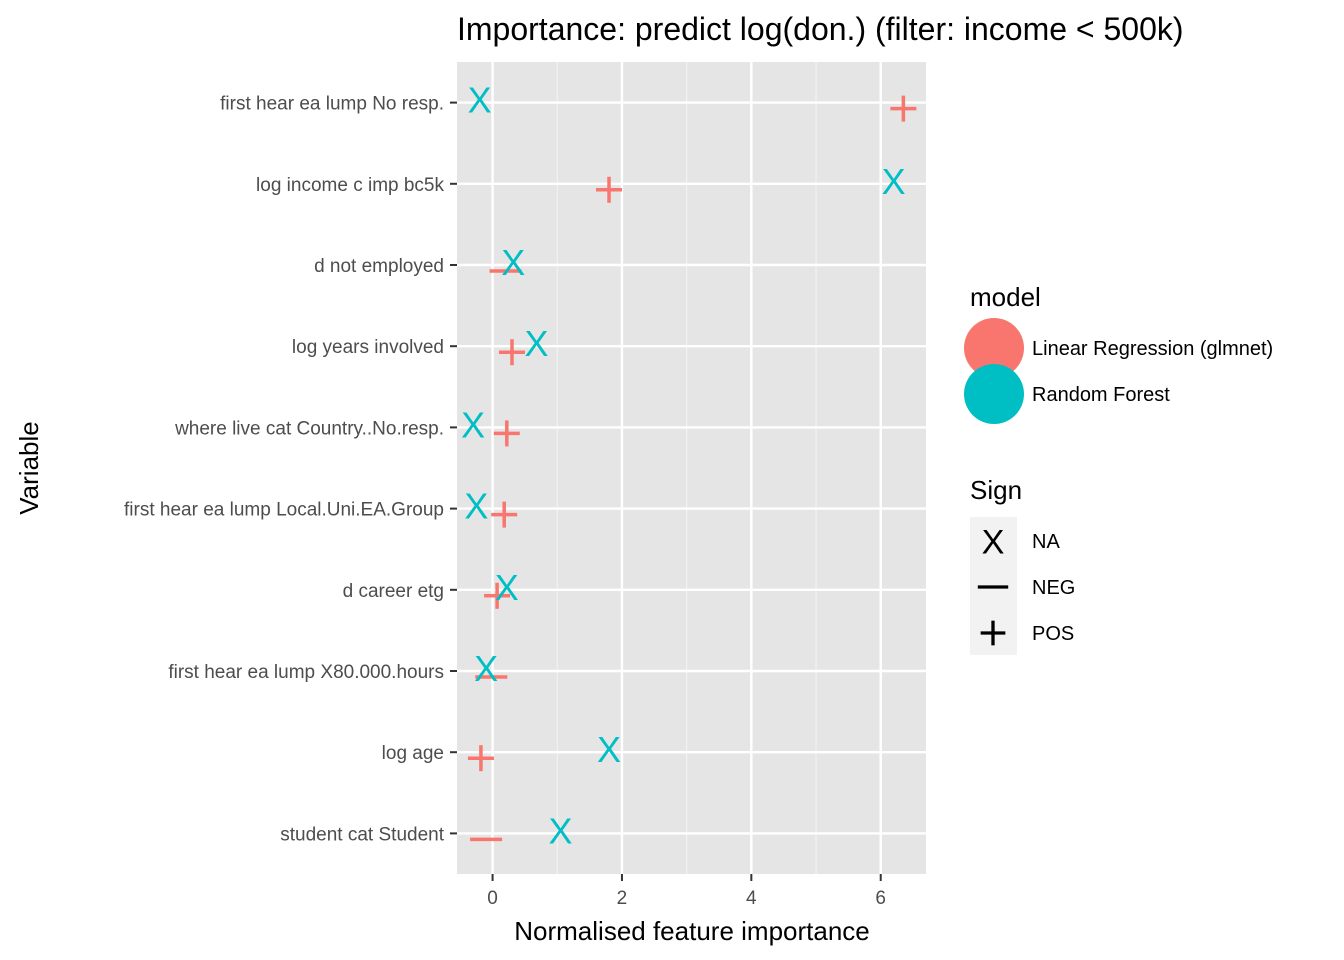 The height and width of the screenshot is (960, 1344). I want to click on x-axis-title: Normalised feature importance, so click(692, 931).